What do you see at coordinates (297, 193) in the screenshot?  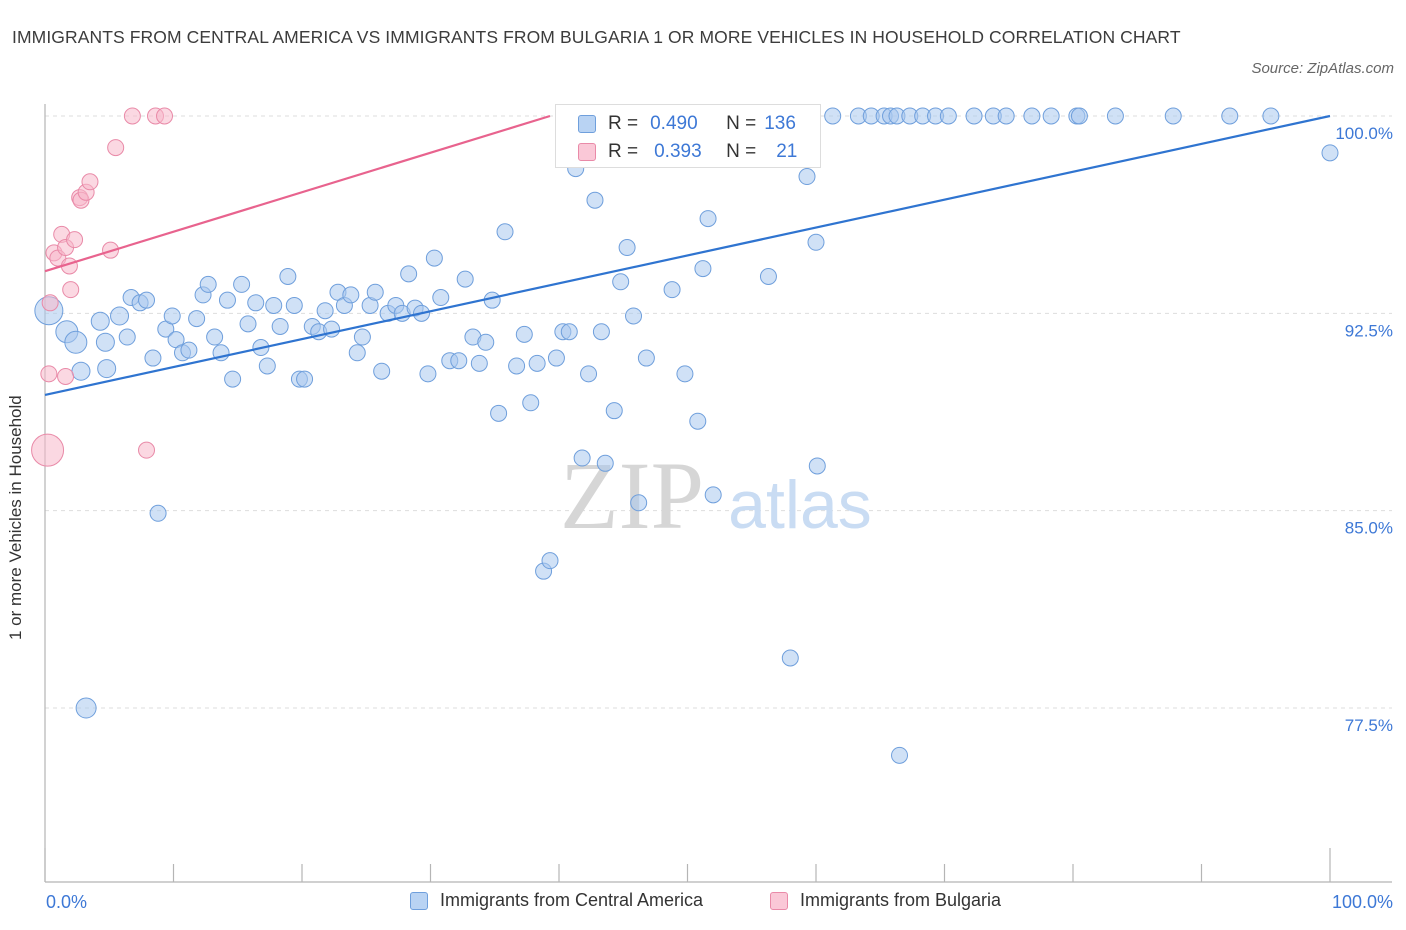 I see `trendline-bulgaria` at bounding box center [297, 193].